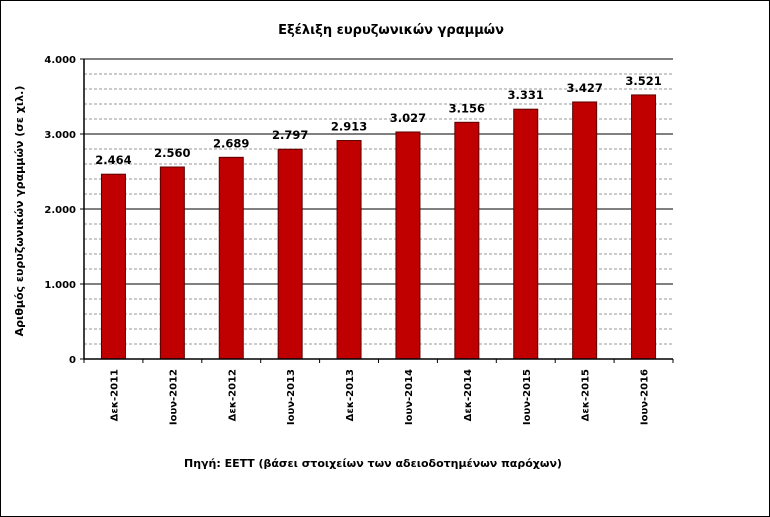  Describe the element at coordinates (643, 81) in the screenshot. I see `data-label: 3.521` at that location.